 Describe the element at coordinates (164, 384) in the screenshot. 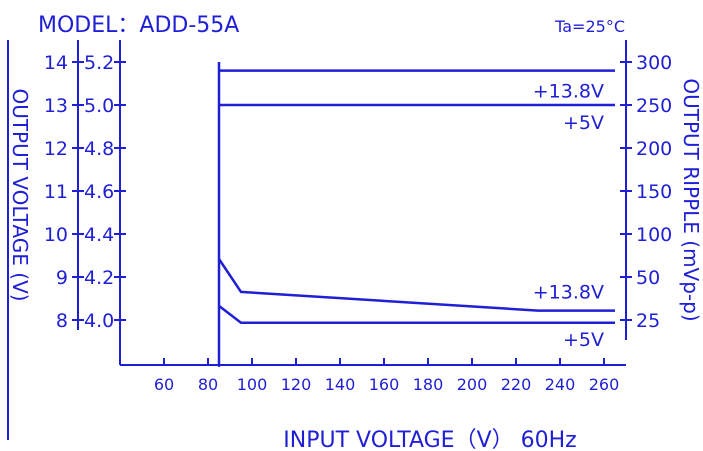

I see `x-tick-label: 60` at that location.